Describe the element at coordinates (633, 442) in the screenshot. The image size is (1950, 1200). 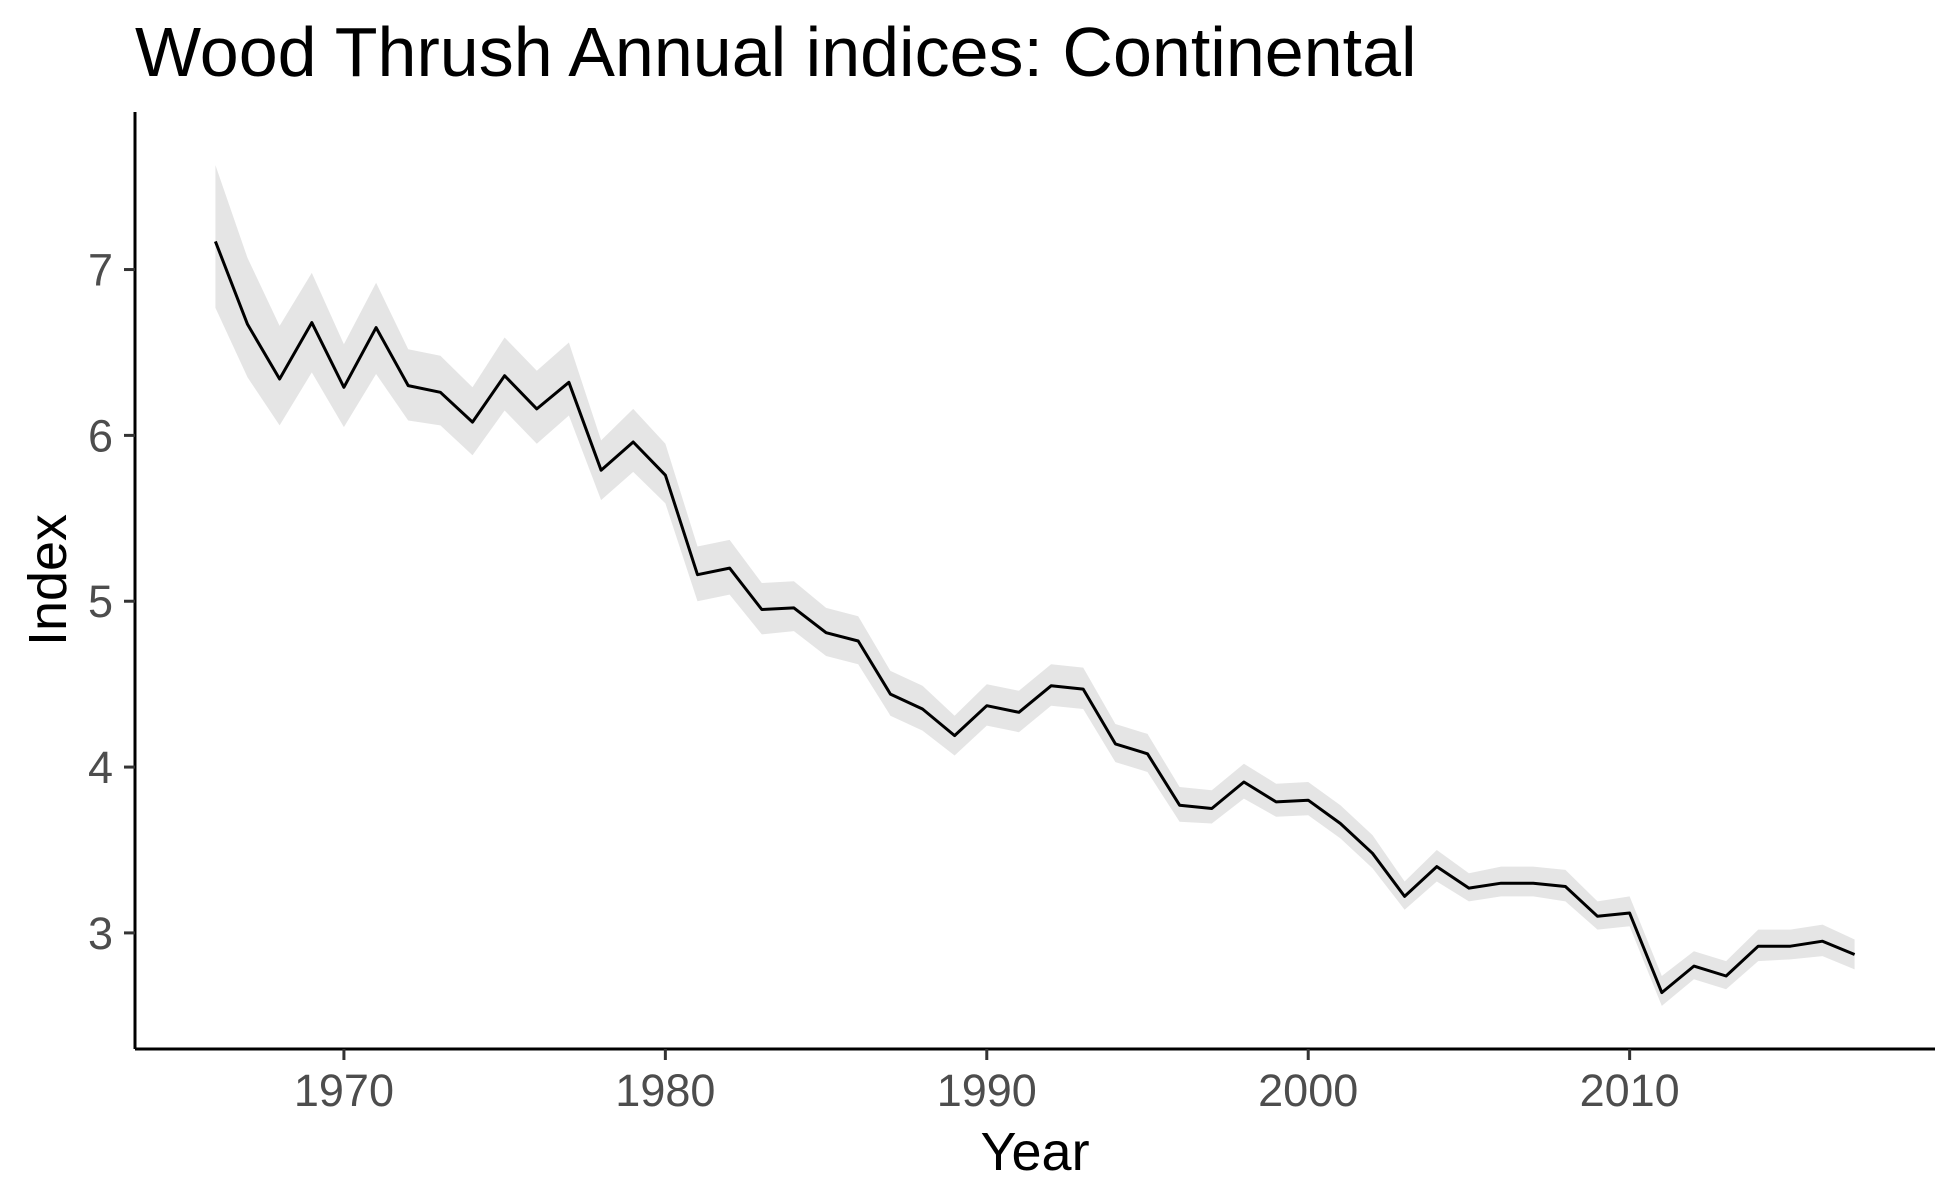
I see `data-point-1979` at that location.